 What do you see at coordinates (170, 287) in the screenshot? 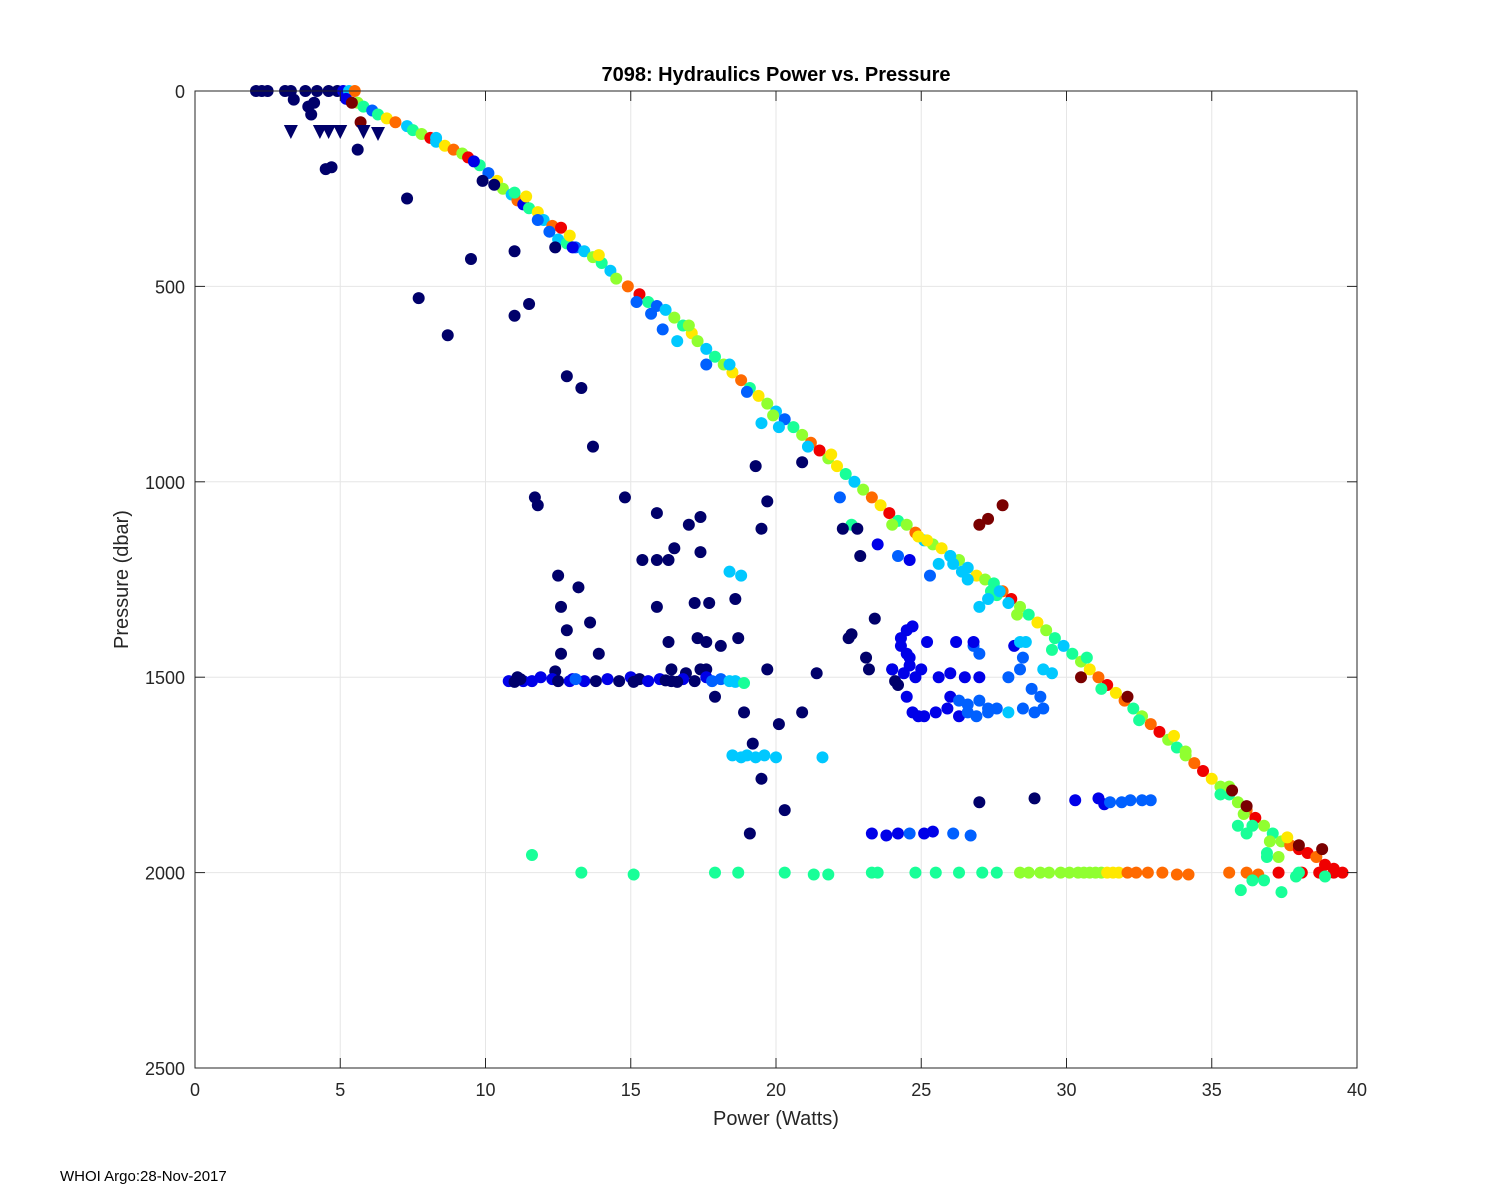
I see `y-tick-label: 500` at bounding box center [170, 287].